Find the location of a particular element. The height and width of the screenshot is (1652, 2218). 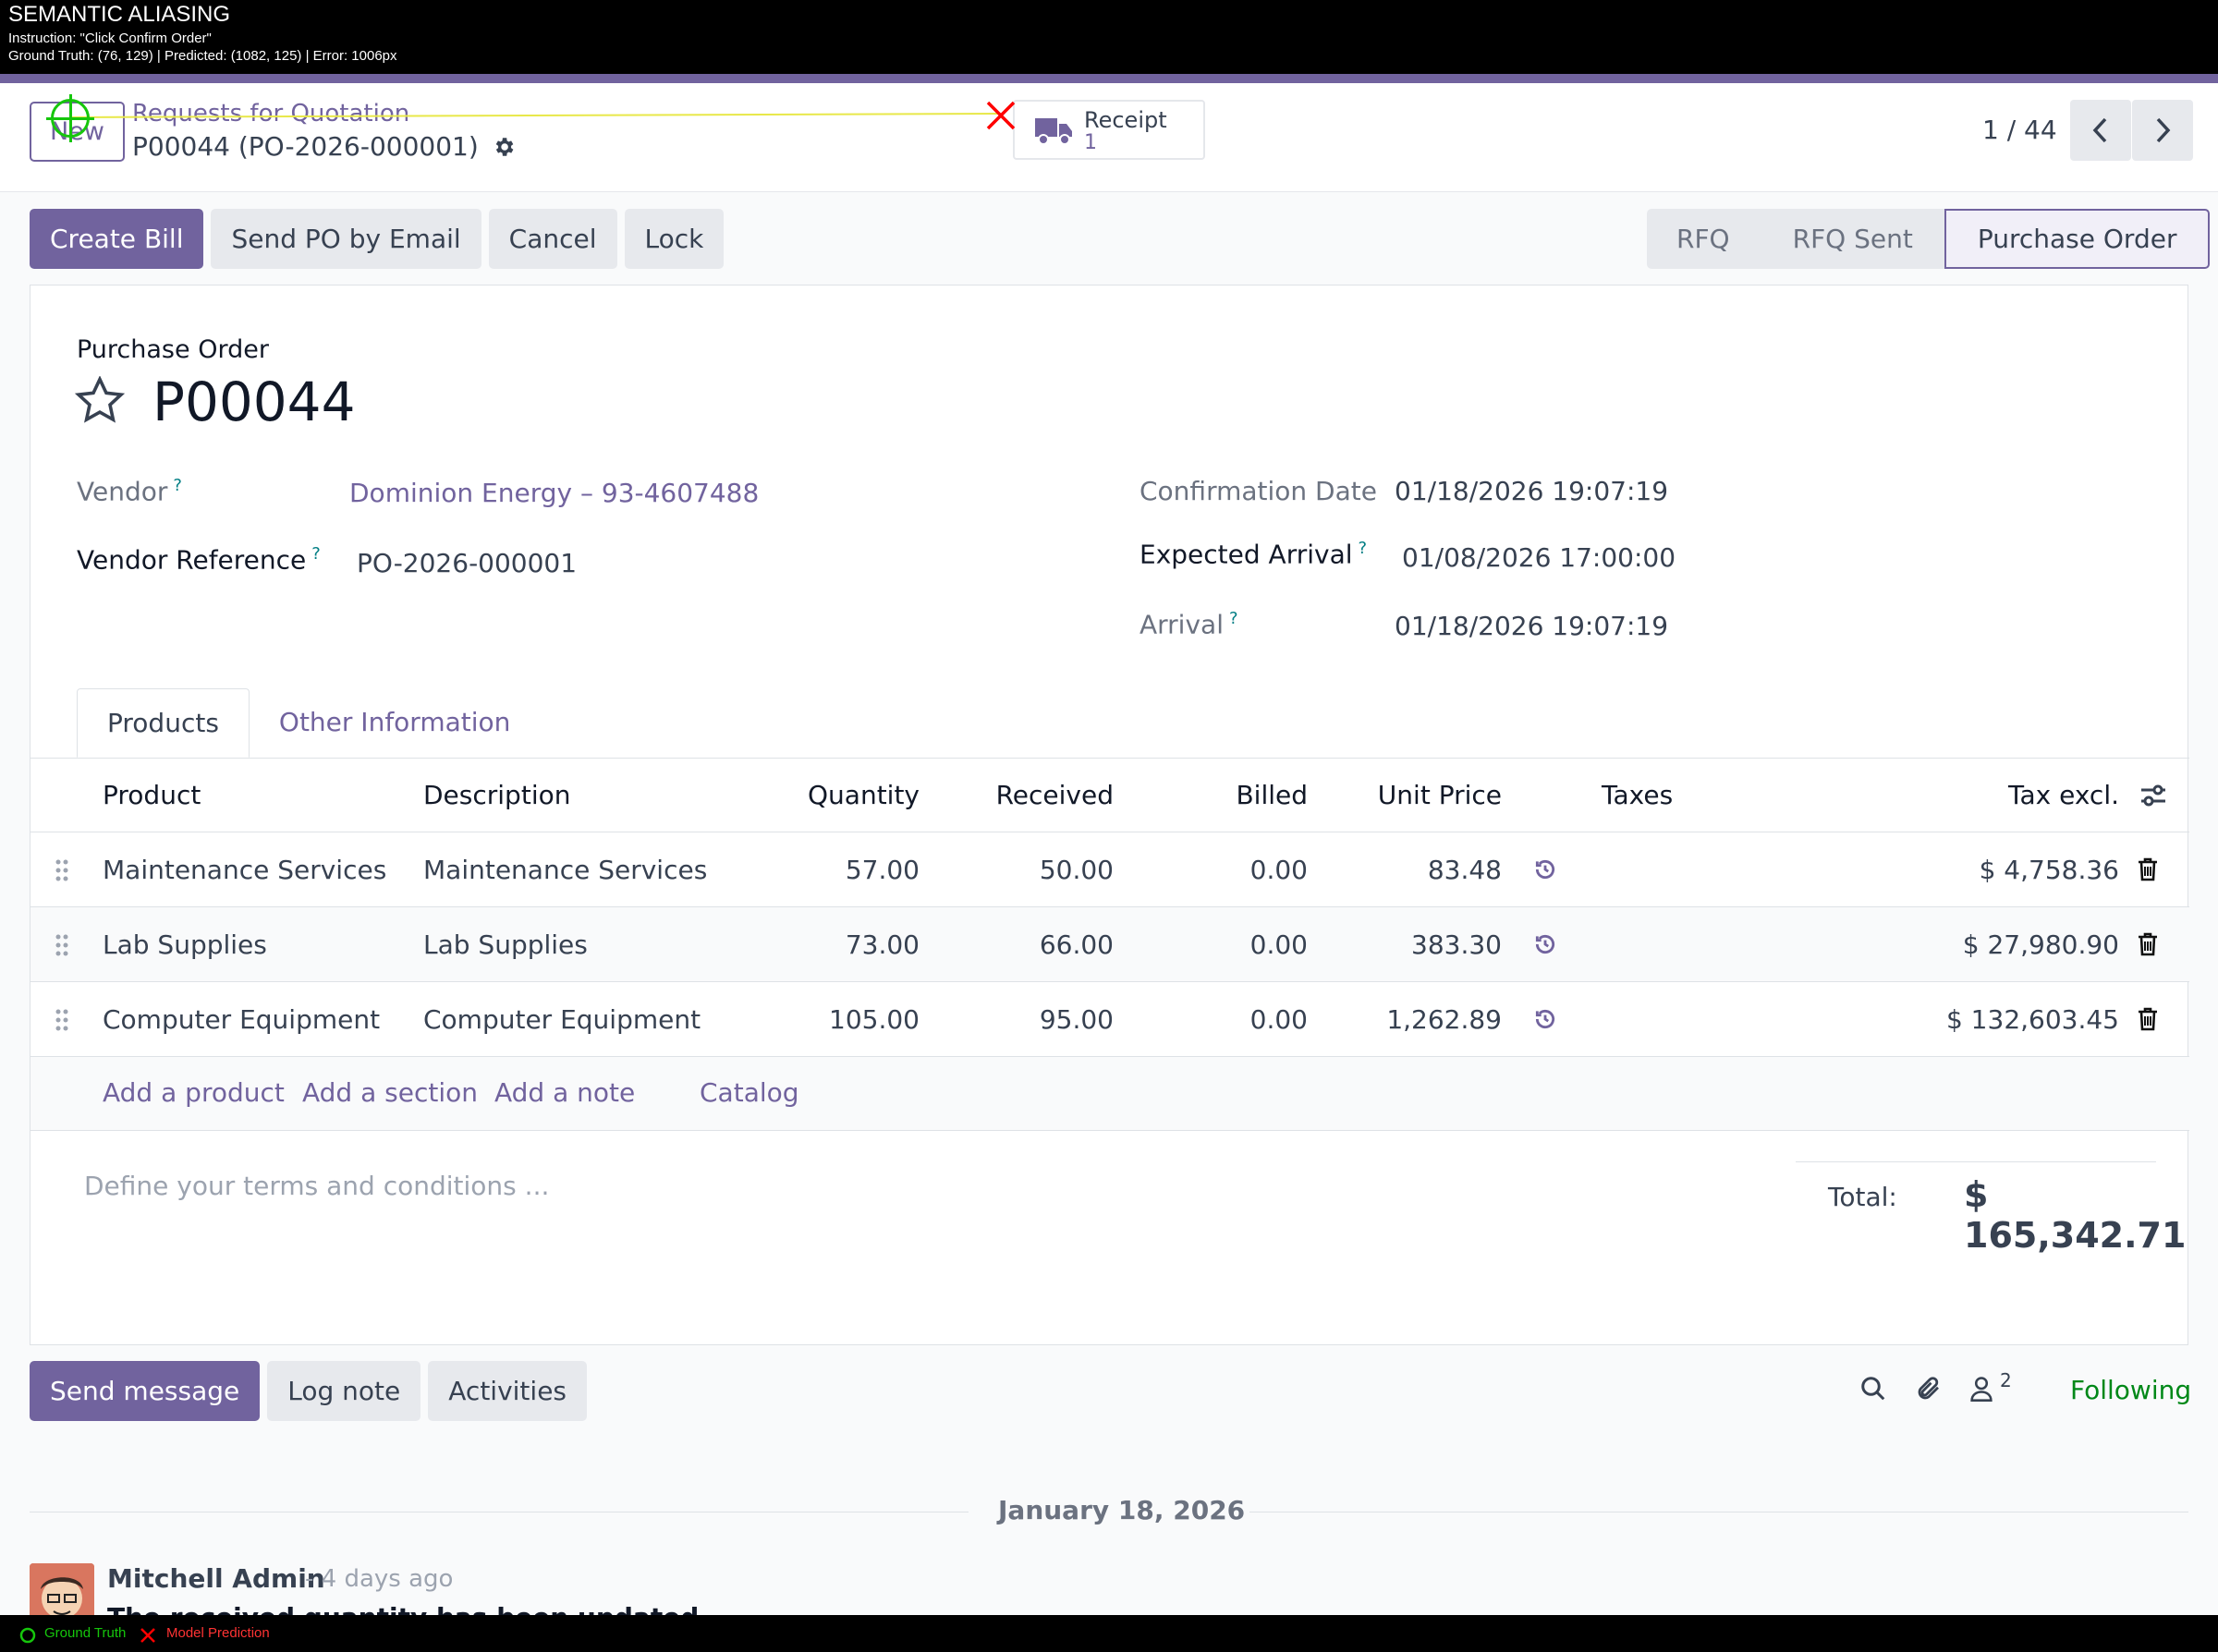

arrival-help-icon: ? is located at coordinates (1233, 618).